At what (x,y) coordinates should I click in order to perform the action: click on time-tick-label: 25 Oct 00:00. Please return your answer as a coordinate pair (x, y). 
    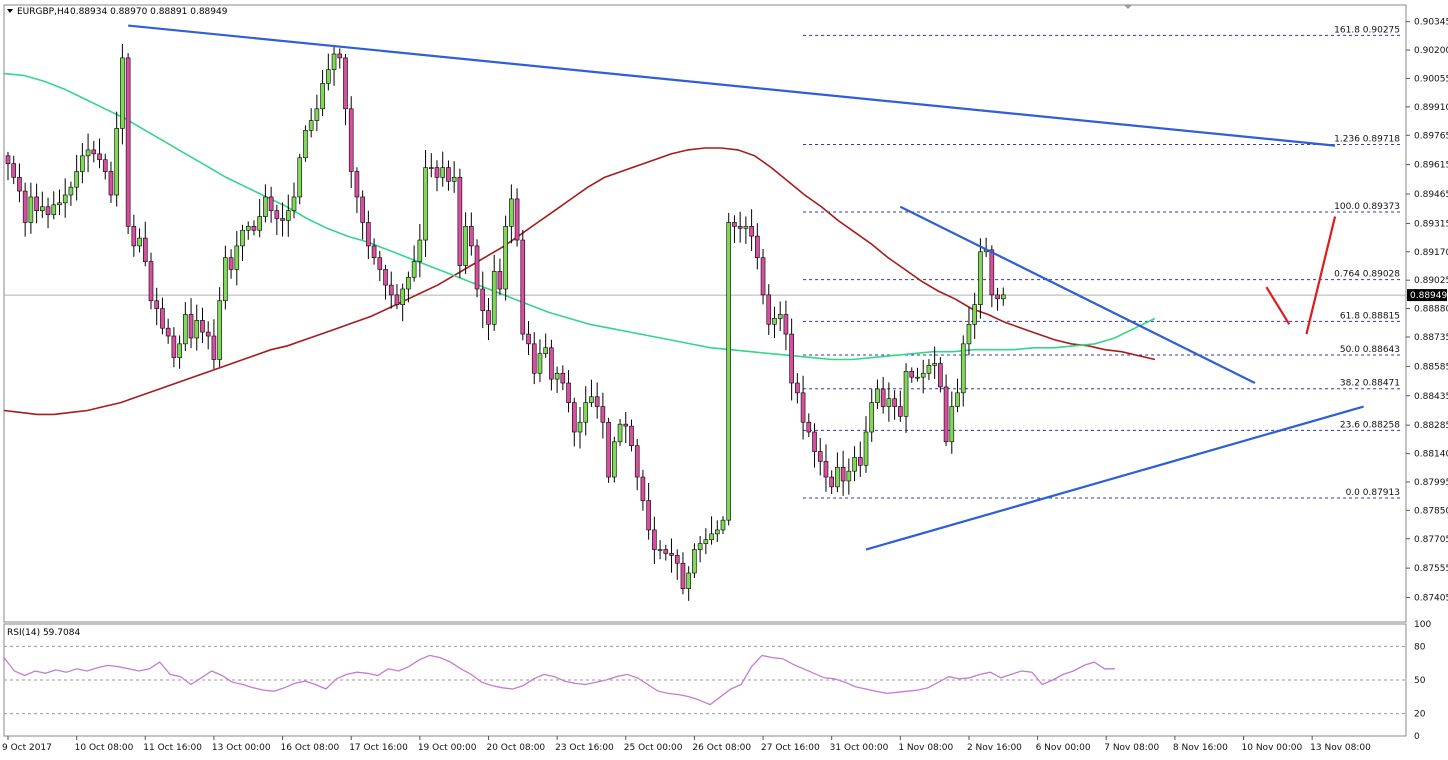
    Looking at the image, I should click on (653, 748).